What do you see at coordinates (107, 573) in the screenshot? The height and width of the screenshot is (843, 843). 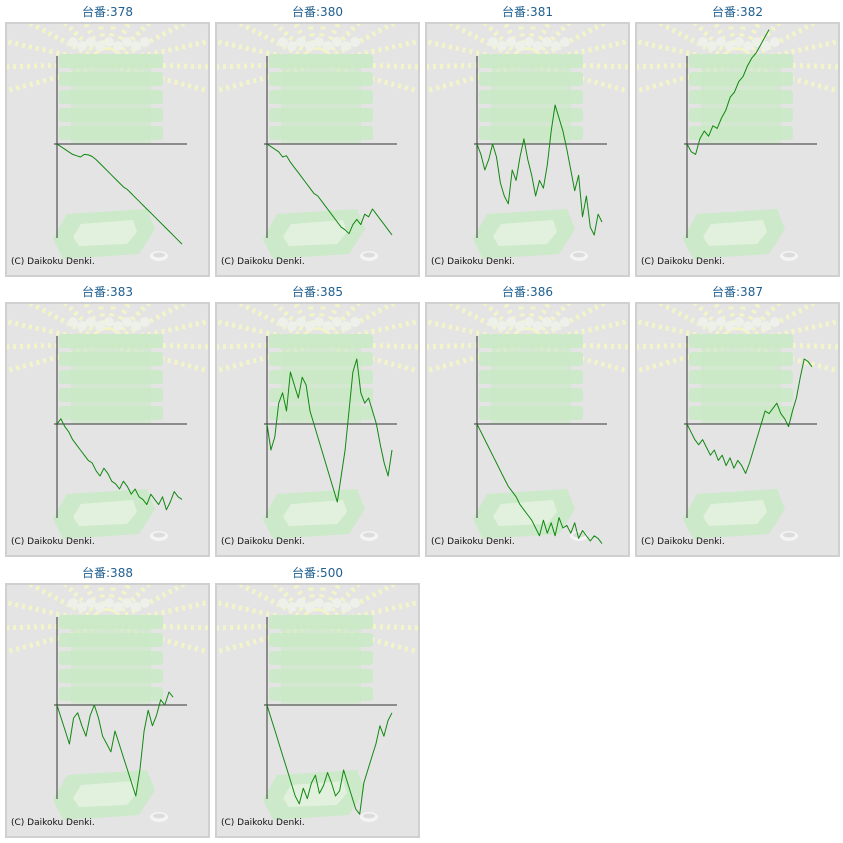 I see `chart-title: 台番:388` at bounding box center [107, 573].